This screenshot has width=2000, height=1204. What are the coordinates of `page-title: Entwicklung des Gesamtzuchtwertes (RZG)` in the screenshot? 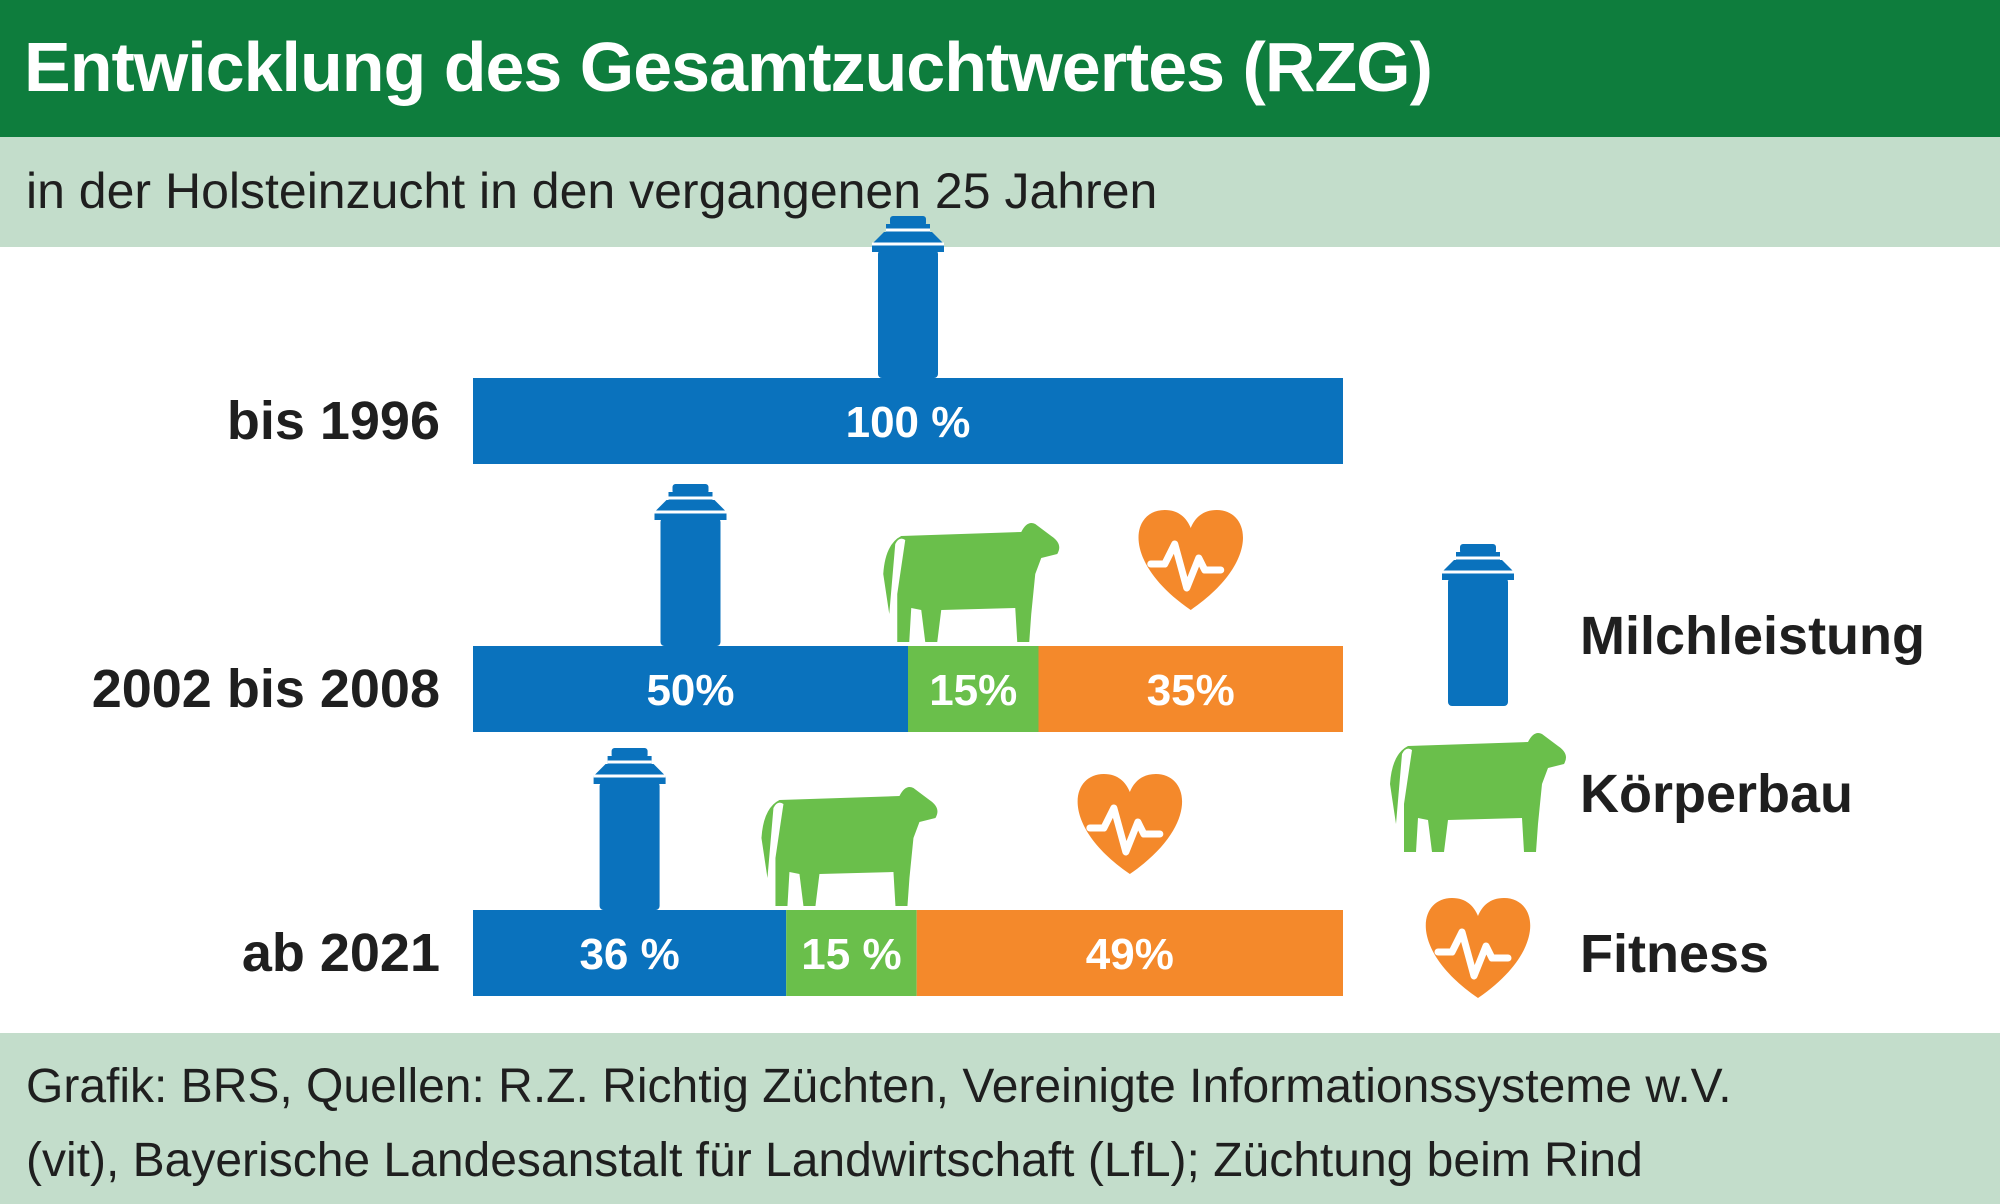 It's located at (728, 67).